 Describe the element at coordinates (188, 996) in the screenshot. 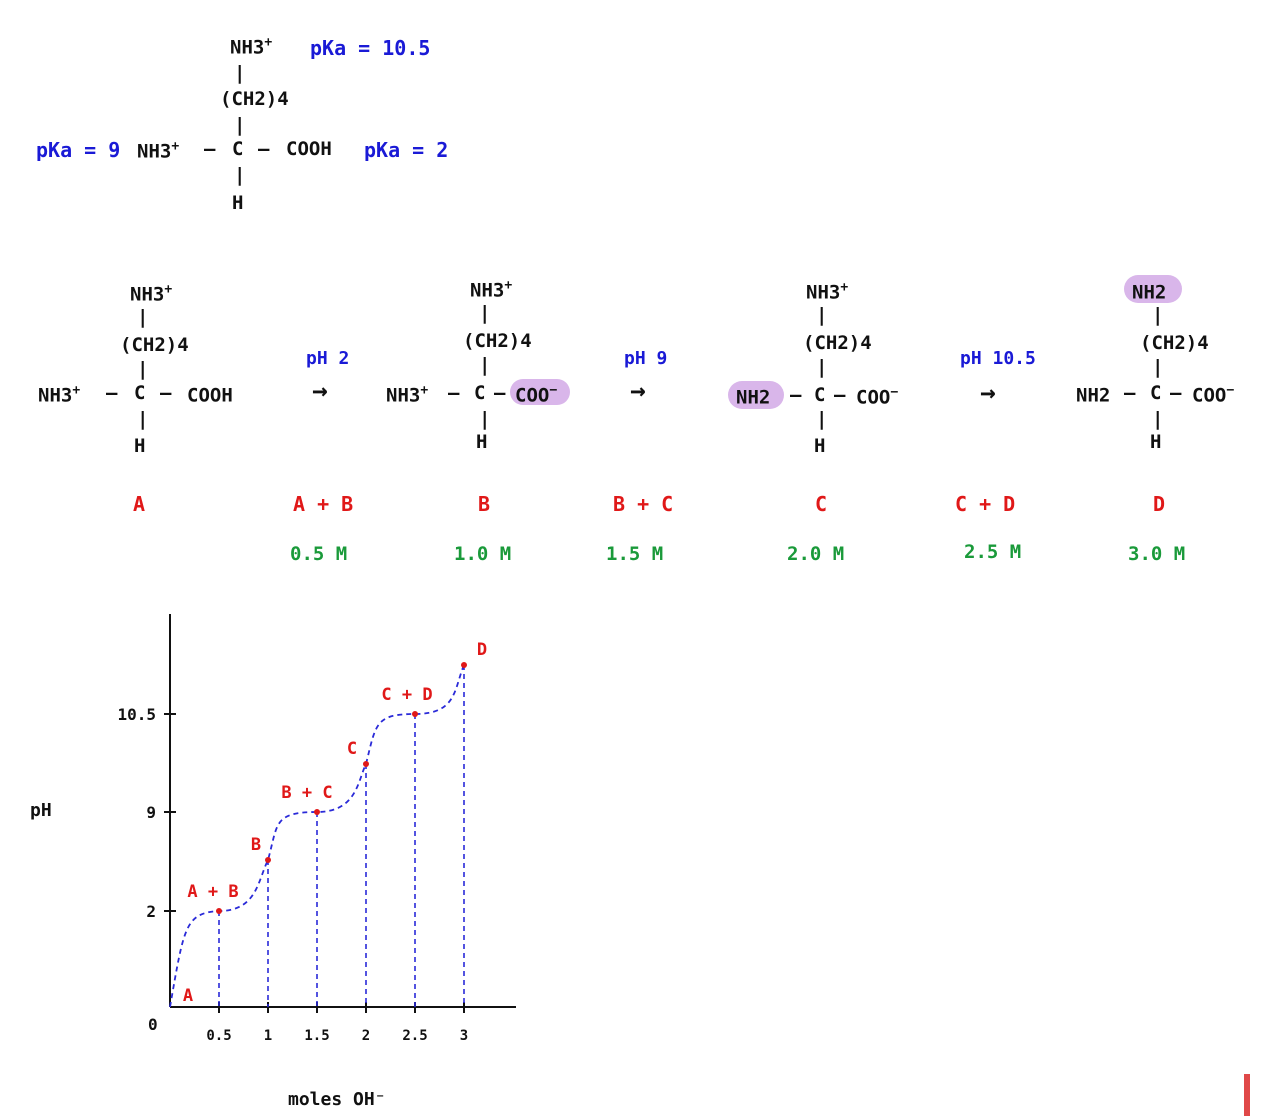

I see `data-point-label: A` at that location.